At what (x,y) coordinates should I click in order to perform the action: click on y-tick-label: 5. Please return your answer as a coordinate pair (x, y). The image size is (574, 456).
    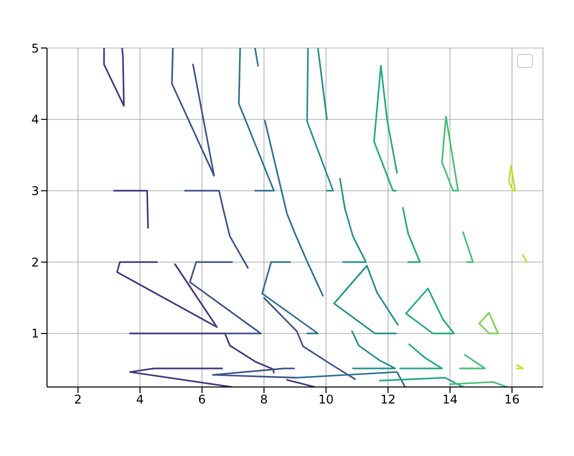
    Looking at the image, I should click on (35, 48).